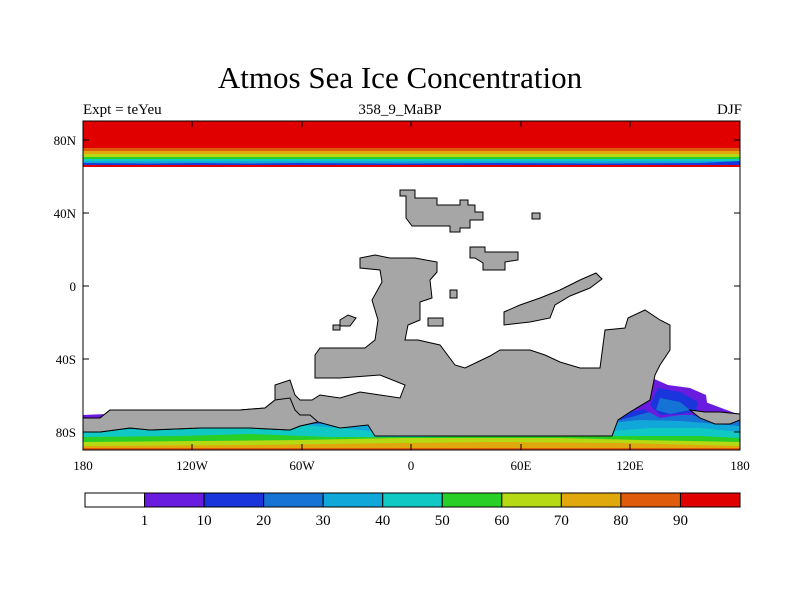 This screenshot has height=600, width=800. I want to click on y-tick-label: 80N, so click(65, 140).